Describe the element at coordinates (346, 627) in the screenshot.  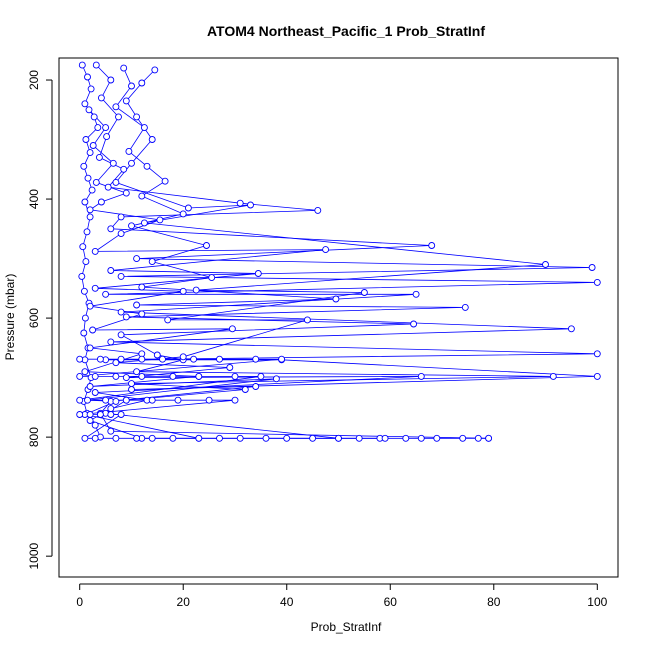
I see `x-axis-label: Prob_StratInf` at that location.